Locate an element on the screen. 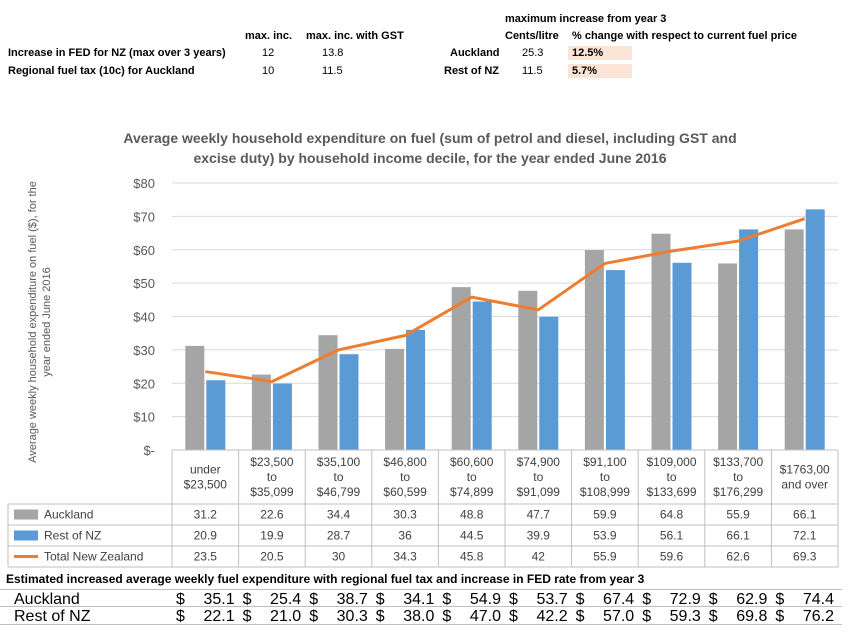 The height and width of the screenshot is (639, 850). bottom-value: 35.1 is located at coordinates (219, 599).